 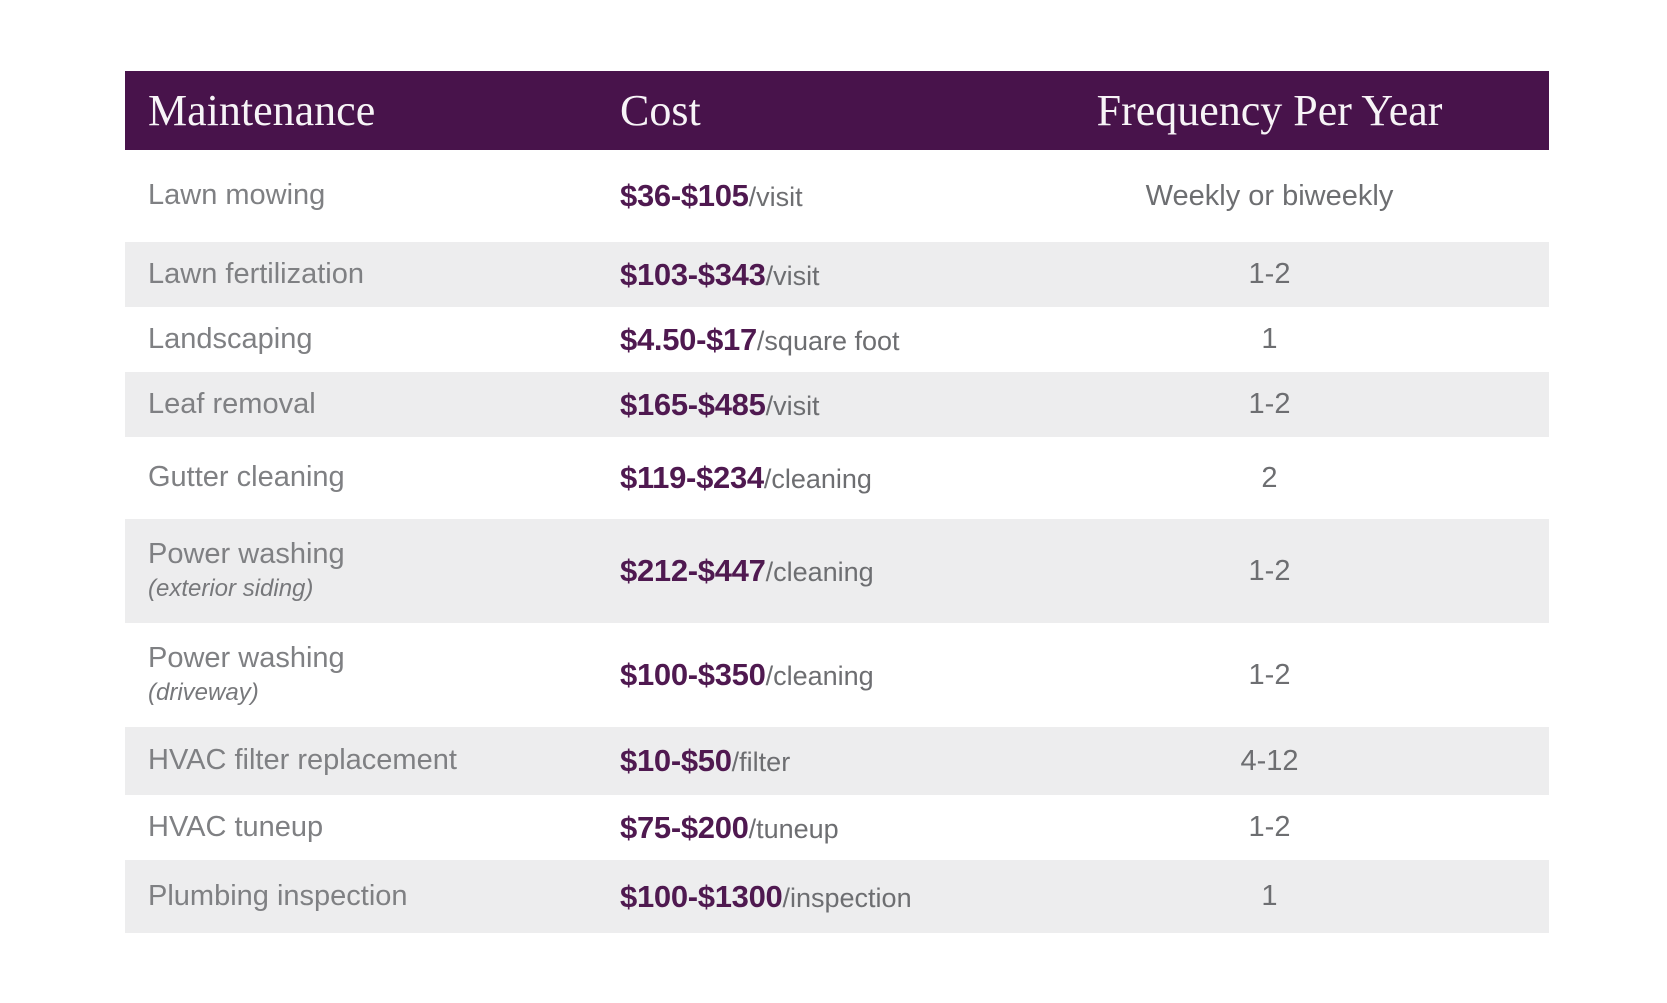 What do you see at coordinates (684, 827) in the screenshot?
I see `cost-value: $75-$200` at bounding box center [684, 827].